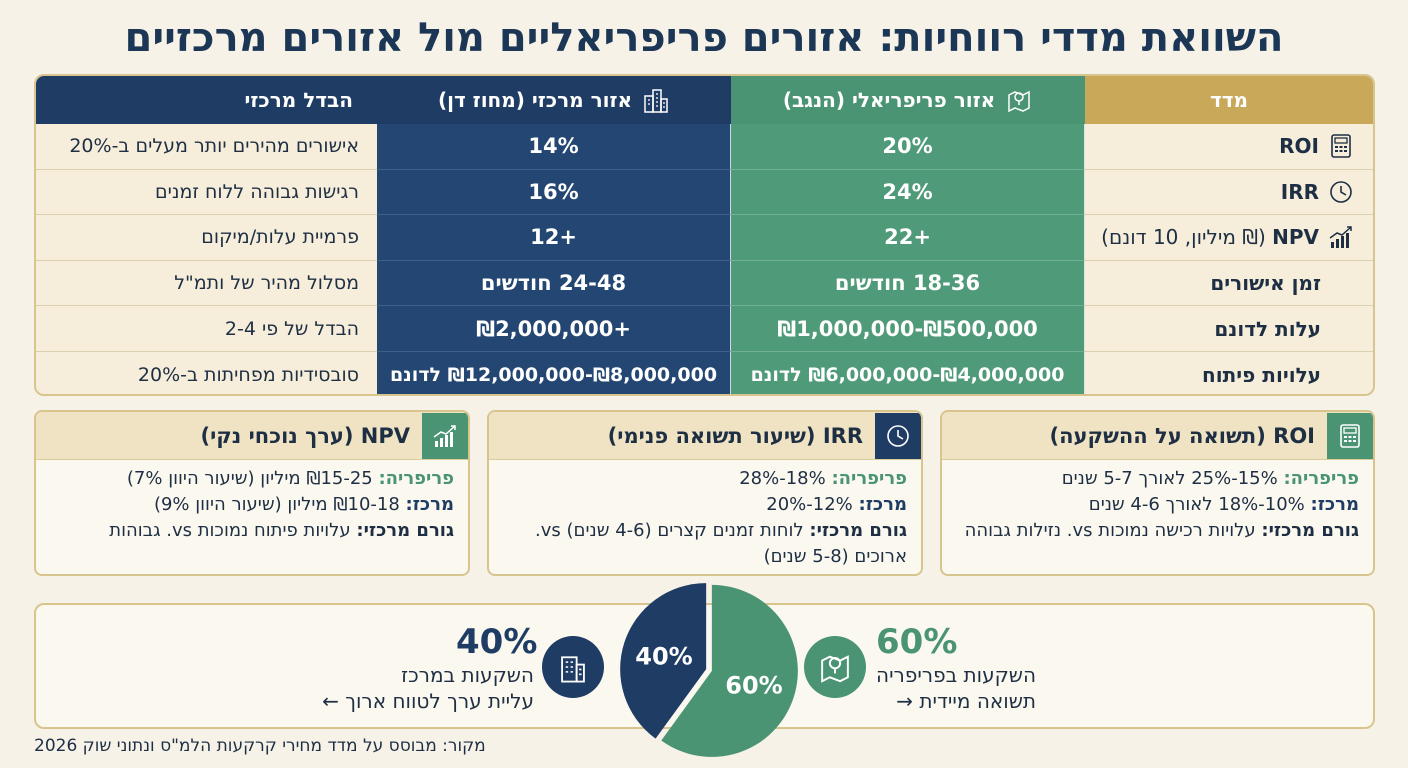 The width and height of the screenshot is (1408, 768). What do you see at coordinates (206, 238) in the screenshot?
I see `diff-text: פרמיית עלות/מיקום` at bounding box center [206, 238].